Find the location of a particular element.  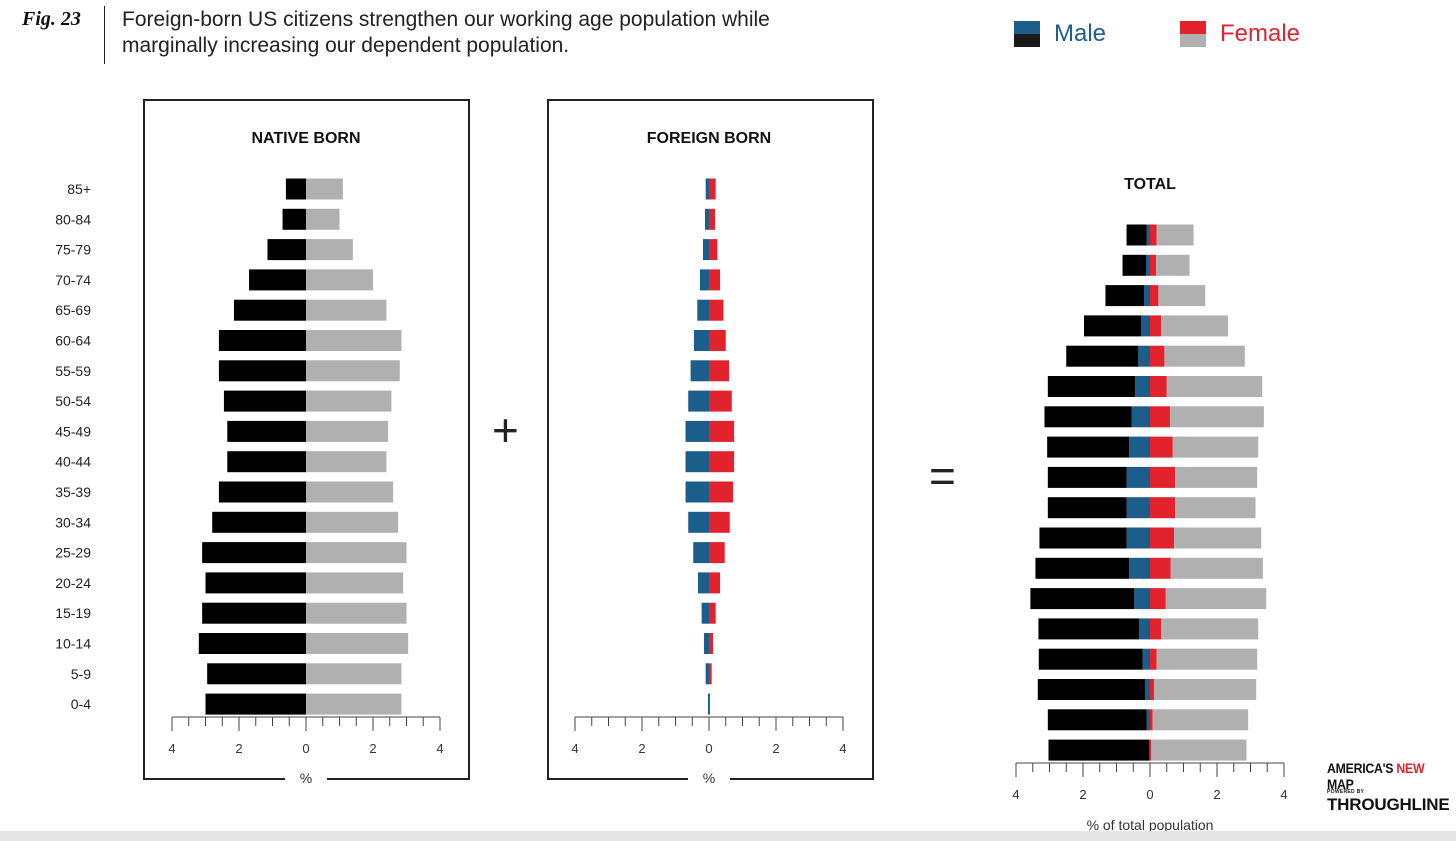

age-label-75-79: 75-79 is located at coordinates (73, 250).